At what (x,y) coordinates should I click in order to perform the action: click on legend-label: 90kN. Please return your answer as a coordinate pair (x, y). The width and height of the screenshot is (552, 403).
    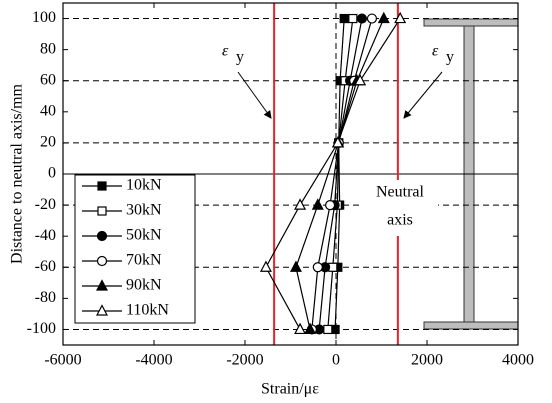
    Looking at the image, I should click on (144, 285).